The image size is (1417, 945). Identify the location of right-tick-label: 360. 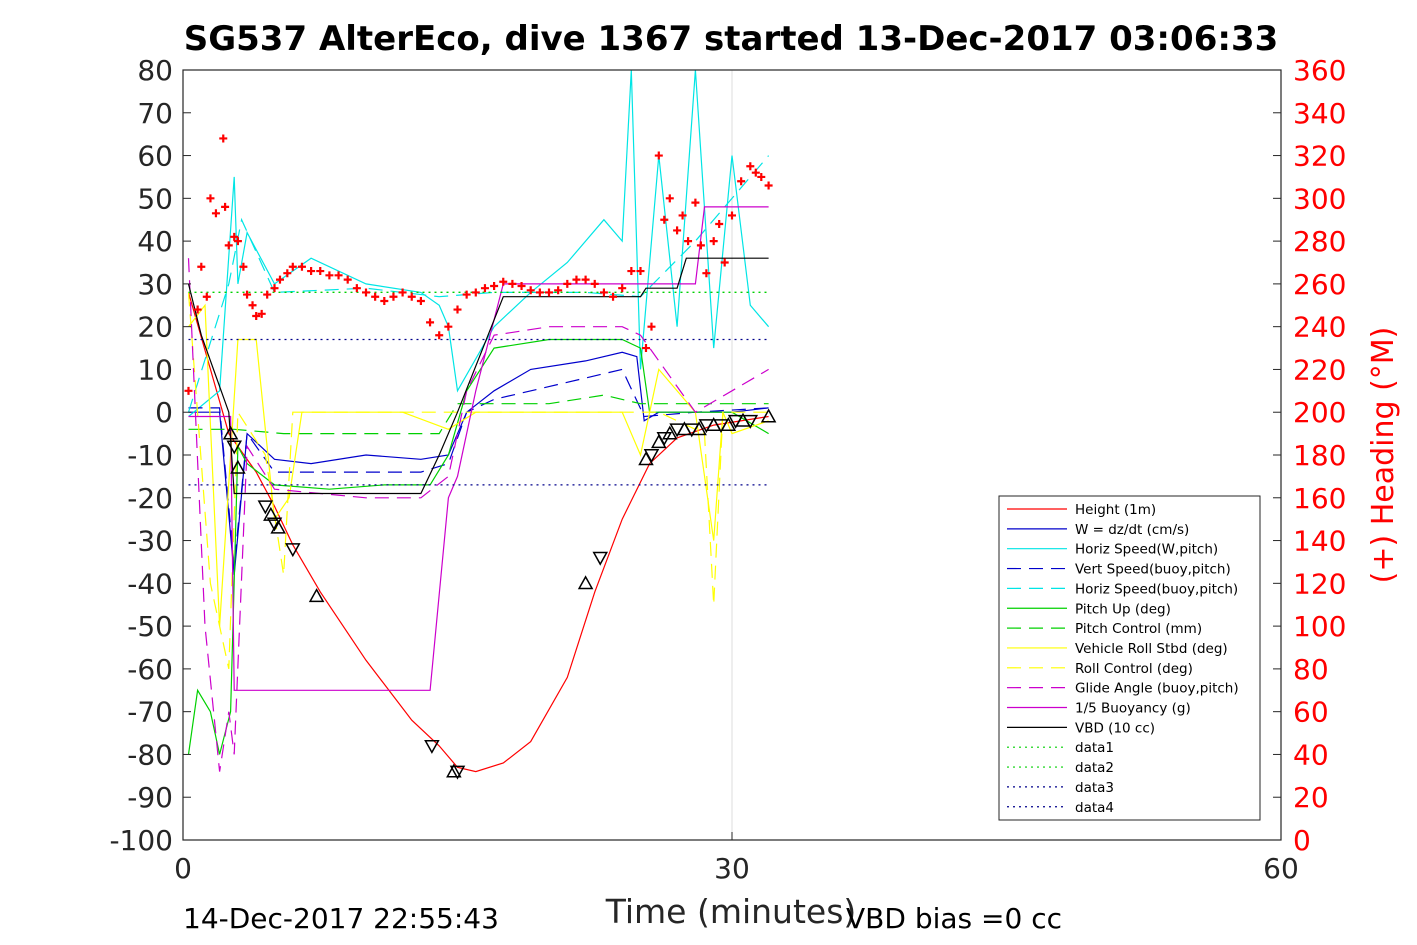
(1319, 70).